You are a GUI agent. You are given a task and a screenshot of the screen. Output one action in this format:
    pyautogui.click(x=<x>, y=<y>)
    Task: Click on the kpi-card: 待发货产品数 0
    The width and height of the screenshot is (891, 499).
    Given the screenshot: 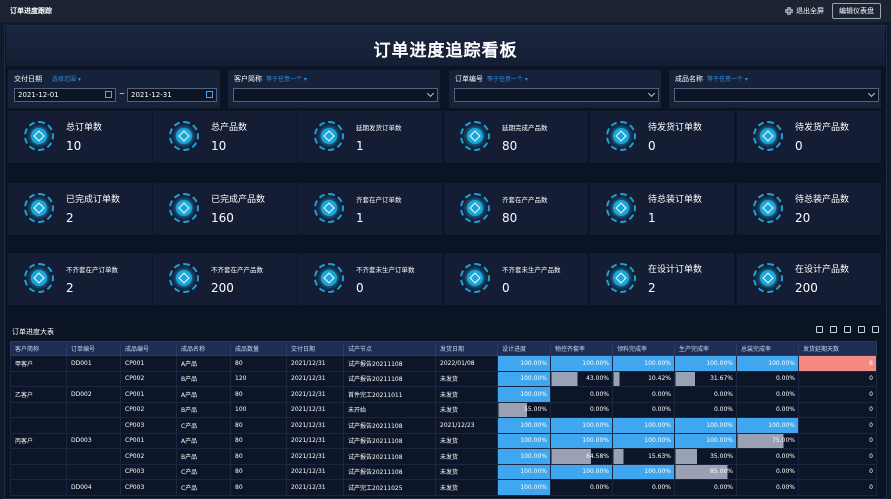 What is the action you would take?
    pyautogui.click(x=809, y=137)
    